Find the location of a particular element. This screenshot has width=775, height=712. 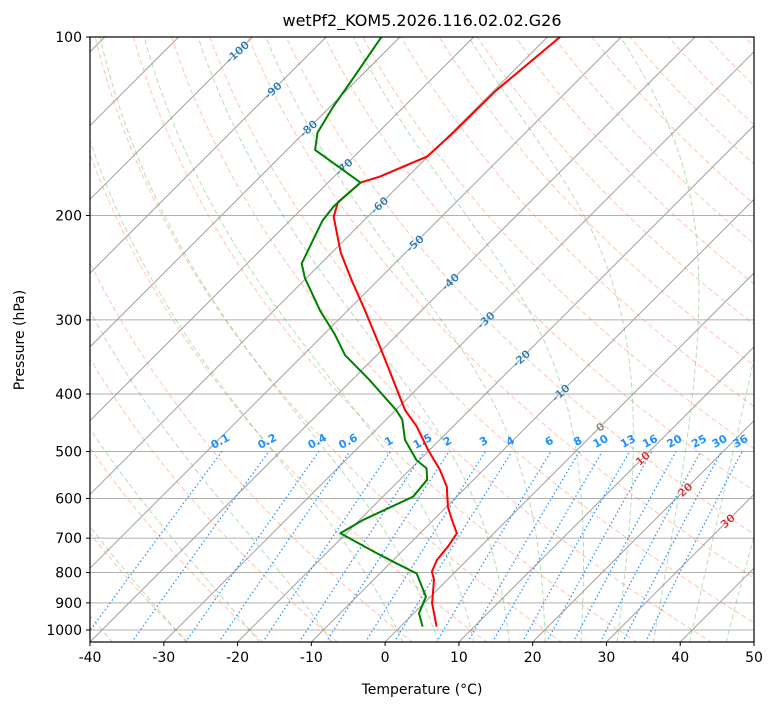

x-tick-label: -20 is located at coordinates (237, 658).